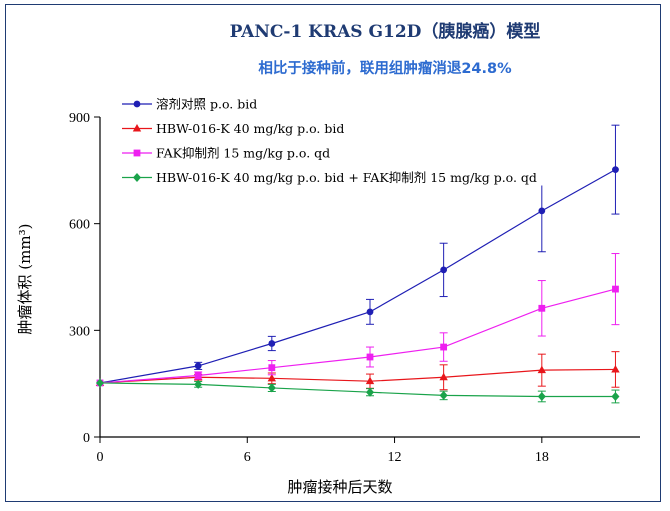 This screenshot has width=670, height=511. What do you see at coordinates (542, 457) in the screenshot?
I see `x-tick-label: 18` at bounding box center [542, 457].